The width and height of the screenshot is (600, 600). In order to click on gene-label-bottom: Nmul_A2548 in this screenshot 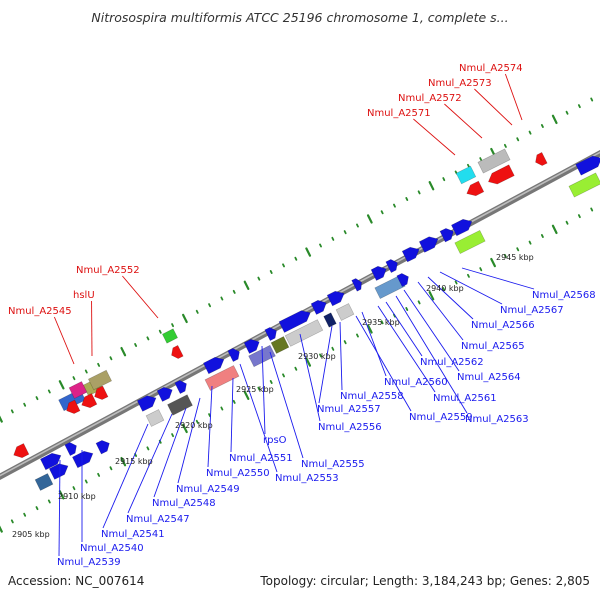, I will do `click(184, 503)`.